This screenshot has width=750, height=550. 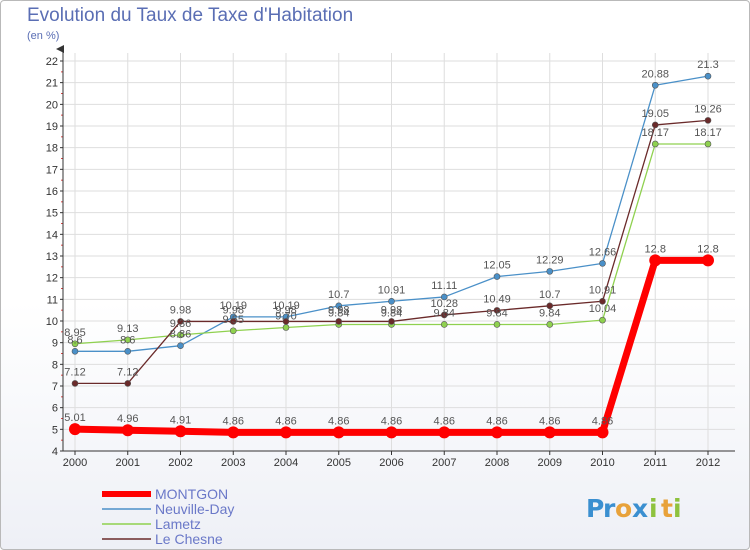 I want to click on logo-letter: t, so click(x=667, y=508).